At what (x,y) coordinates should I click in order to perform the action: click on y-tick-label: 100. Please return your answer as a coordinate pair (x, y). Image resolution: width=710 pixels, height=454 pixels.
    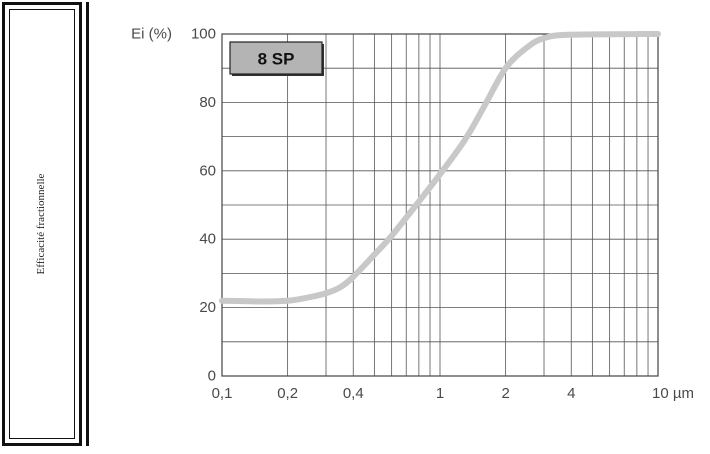
    Looking at the image, I should click on (203, 34).